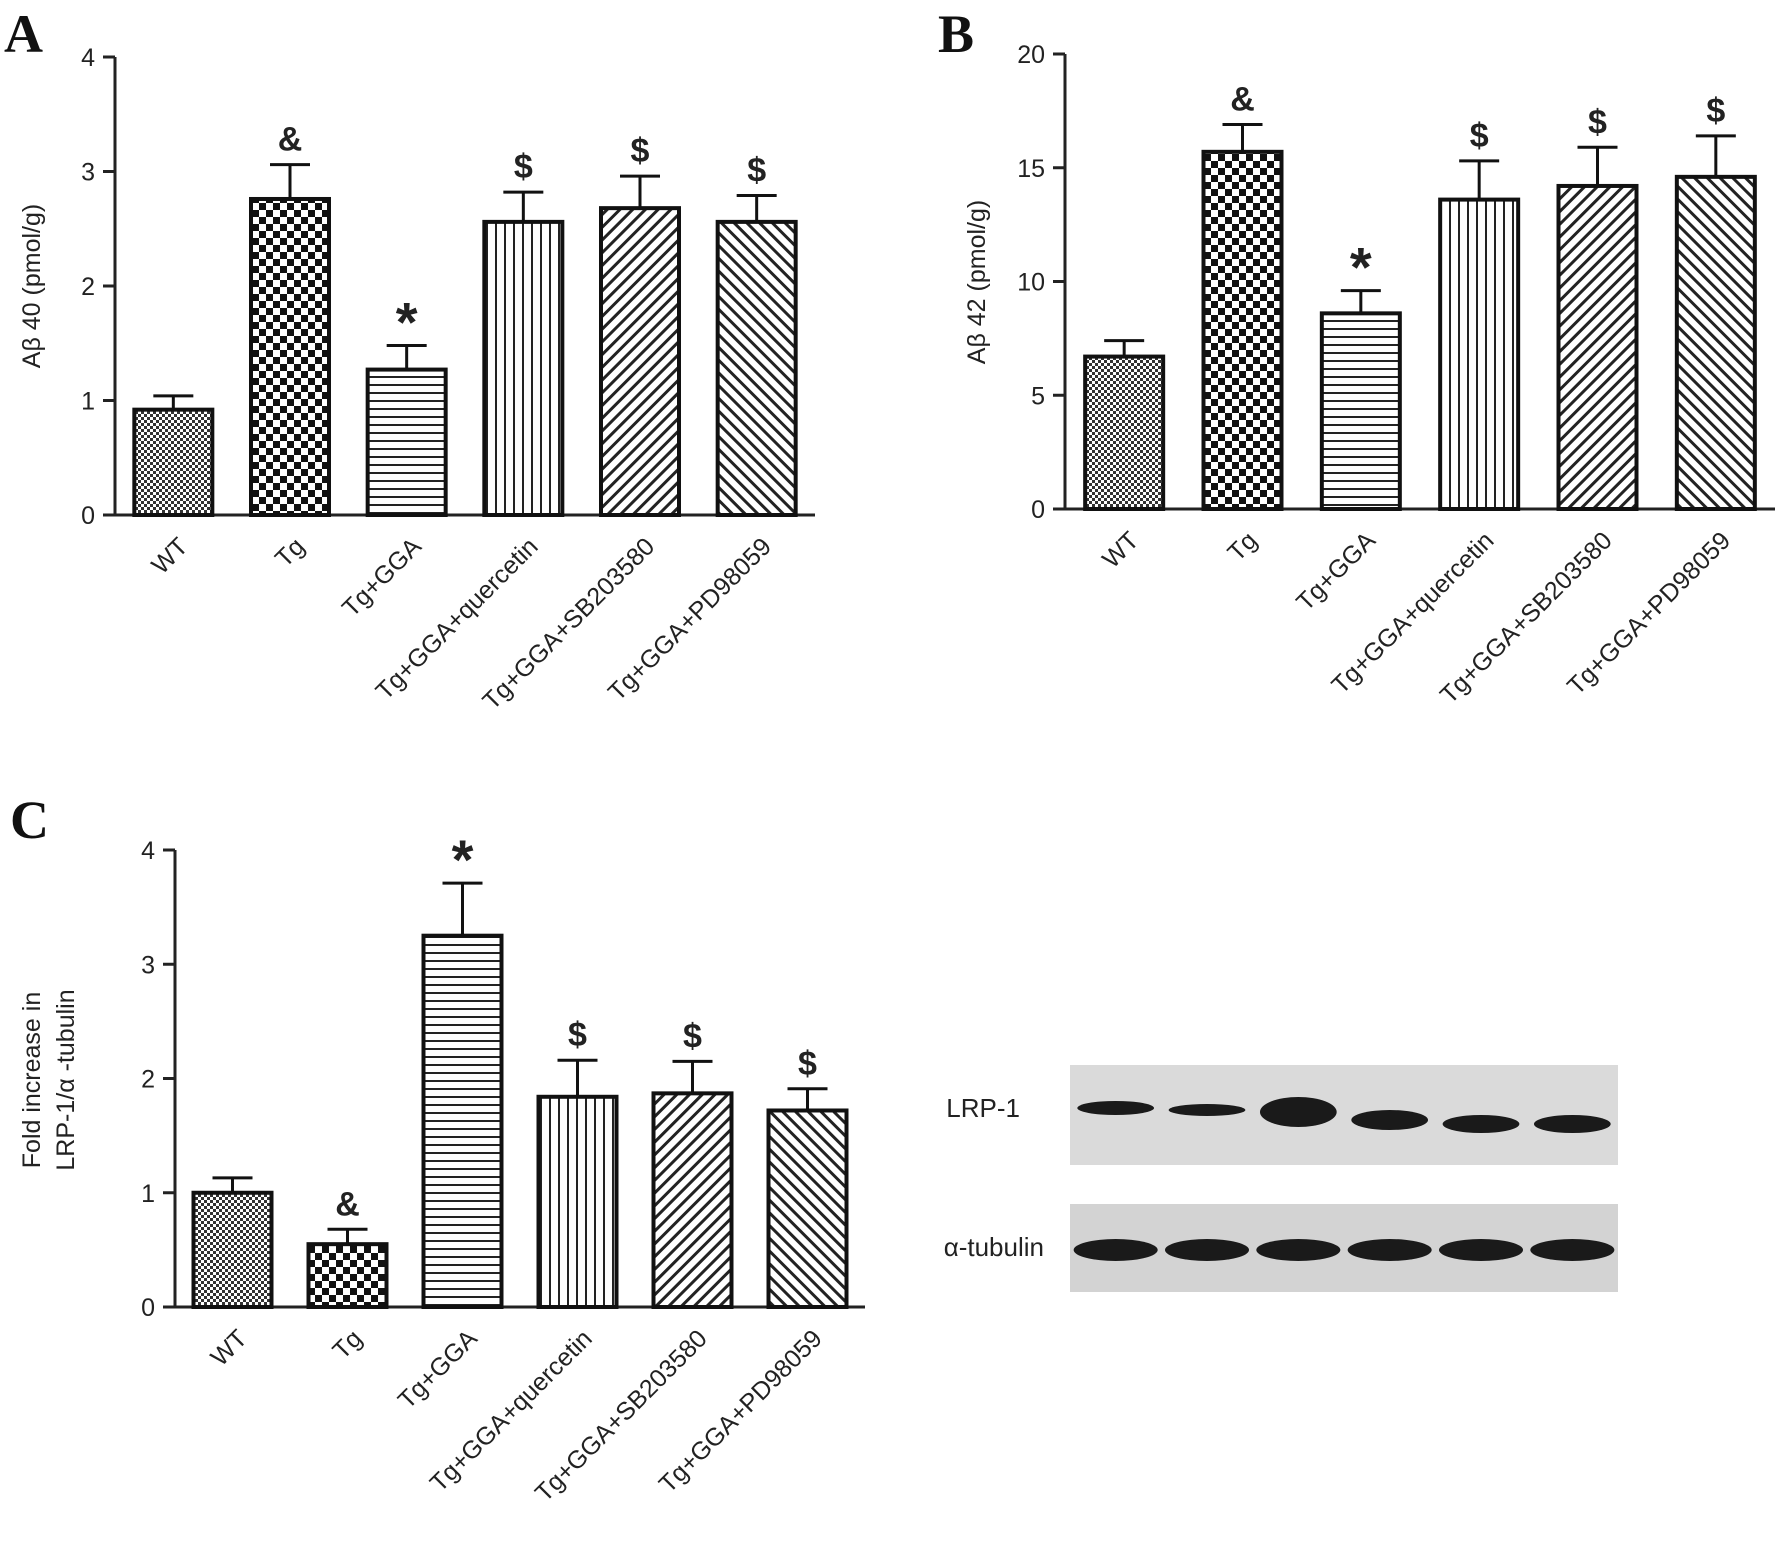  I want to click on panel-letter-a: A, so click(23, 34).